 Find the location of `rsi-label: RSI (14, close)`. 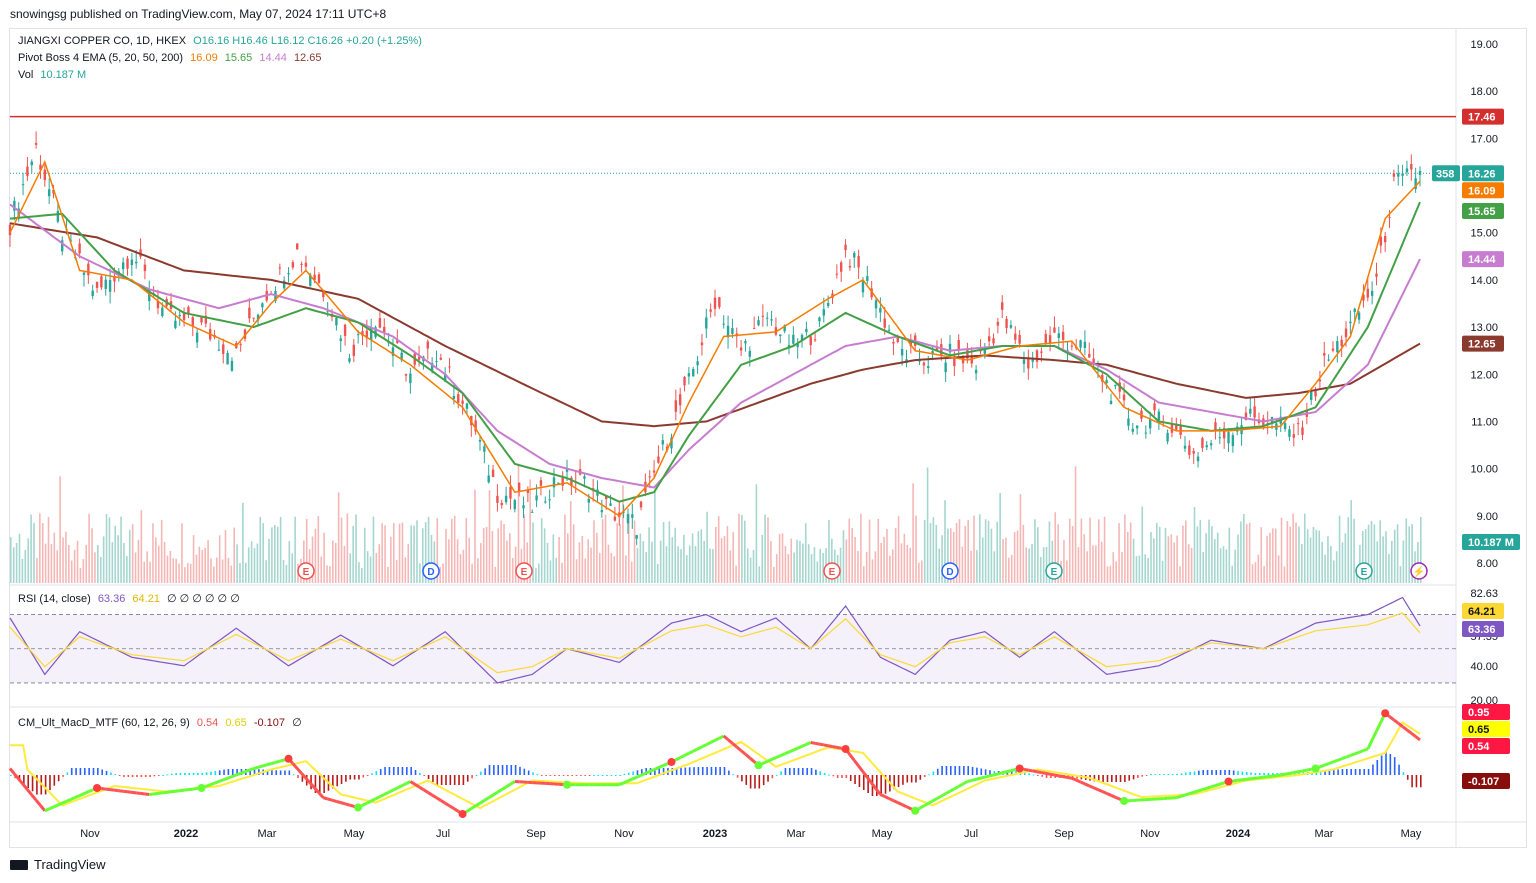

rsi-label: RSI (14, close) is located at coordinates (54, 599).